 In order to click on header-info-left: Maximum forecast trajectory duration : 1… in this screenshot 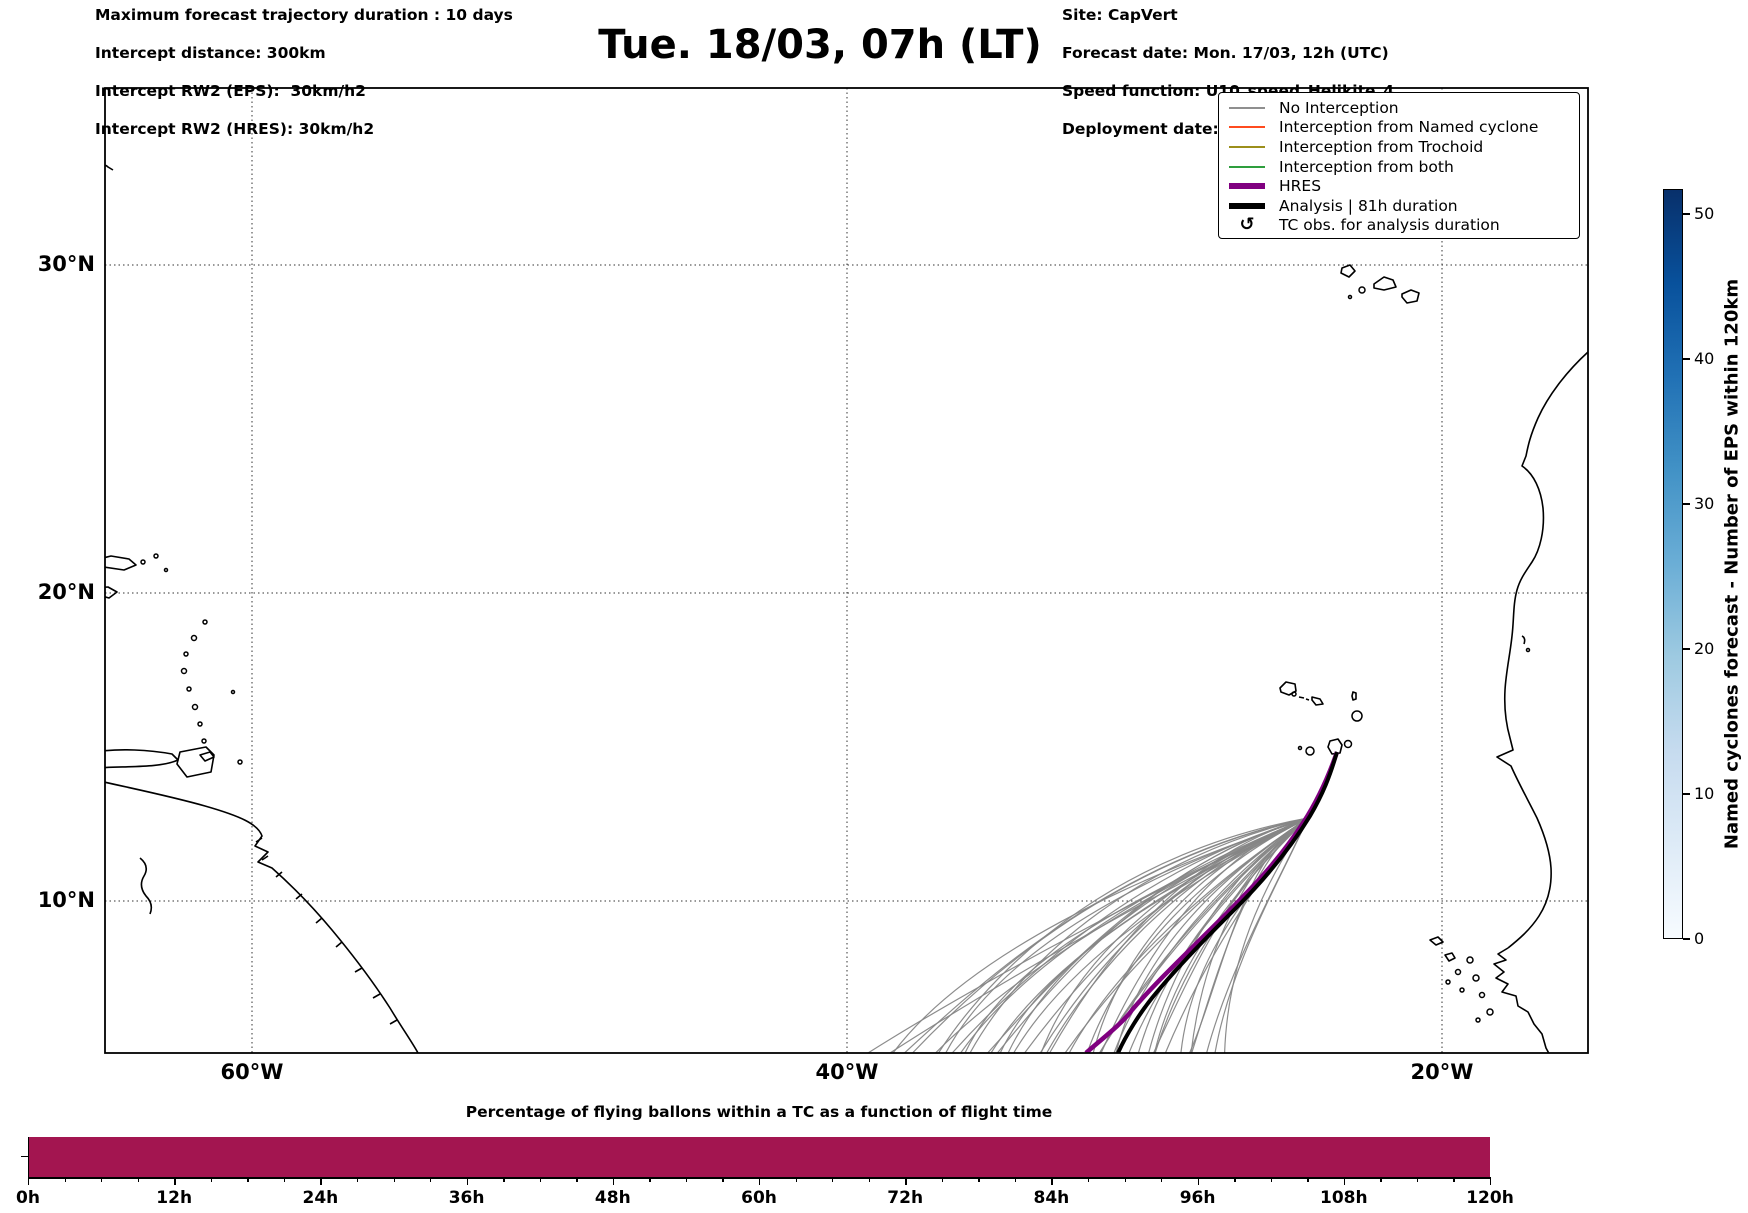, I will do `click(304, 72)`.